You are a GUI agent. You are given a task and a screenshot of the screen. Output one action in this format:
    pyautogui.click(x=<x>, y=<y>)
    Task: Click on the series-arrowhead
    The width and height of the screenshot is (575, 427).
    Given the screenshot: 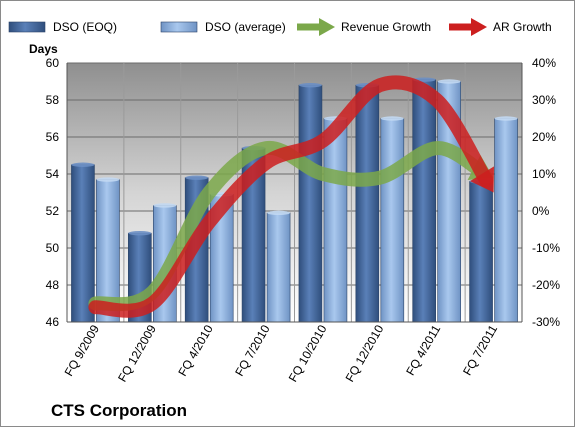 What is the action you would take?
    pyautogui.click(x=482, y=179)
    